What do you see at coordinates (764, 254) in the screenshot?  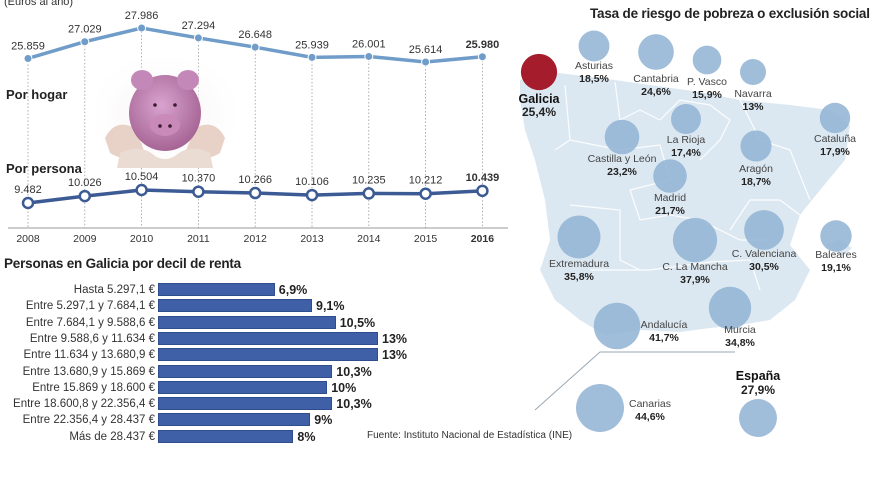 I see `region-name: C. Valenciana` at bounding box center [764, 254].